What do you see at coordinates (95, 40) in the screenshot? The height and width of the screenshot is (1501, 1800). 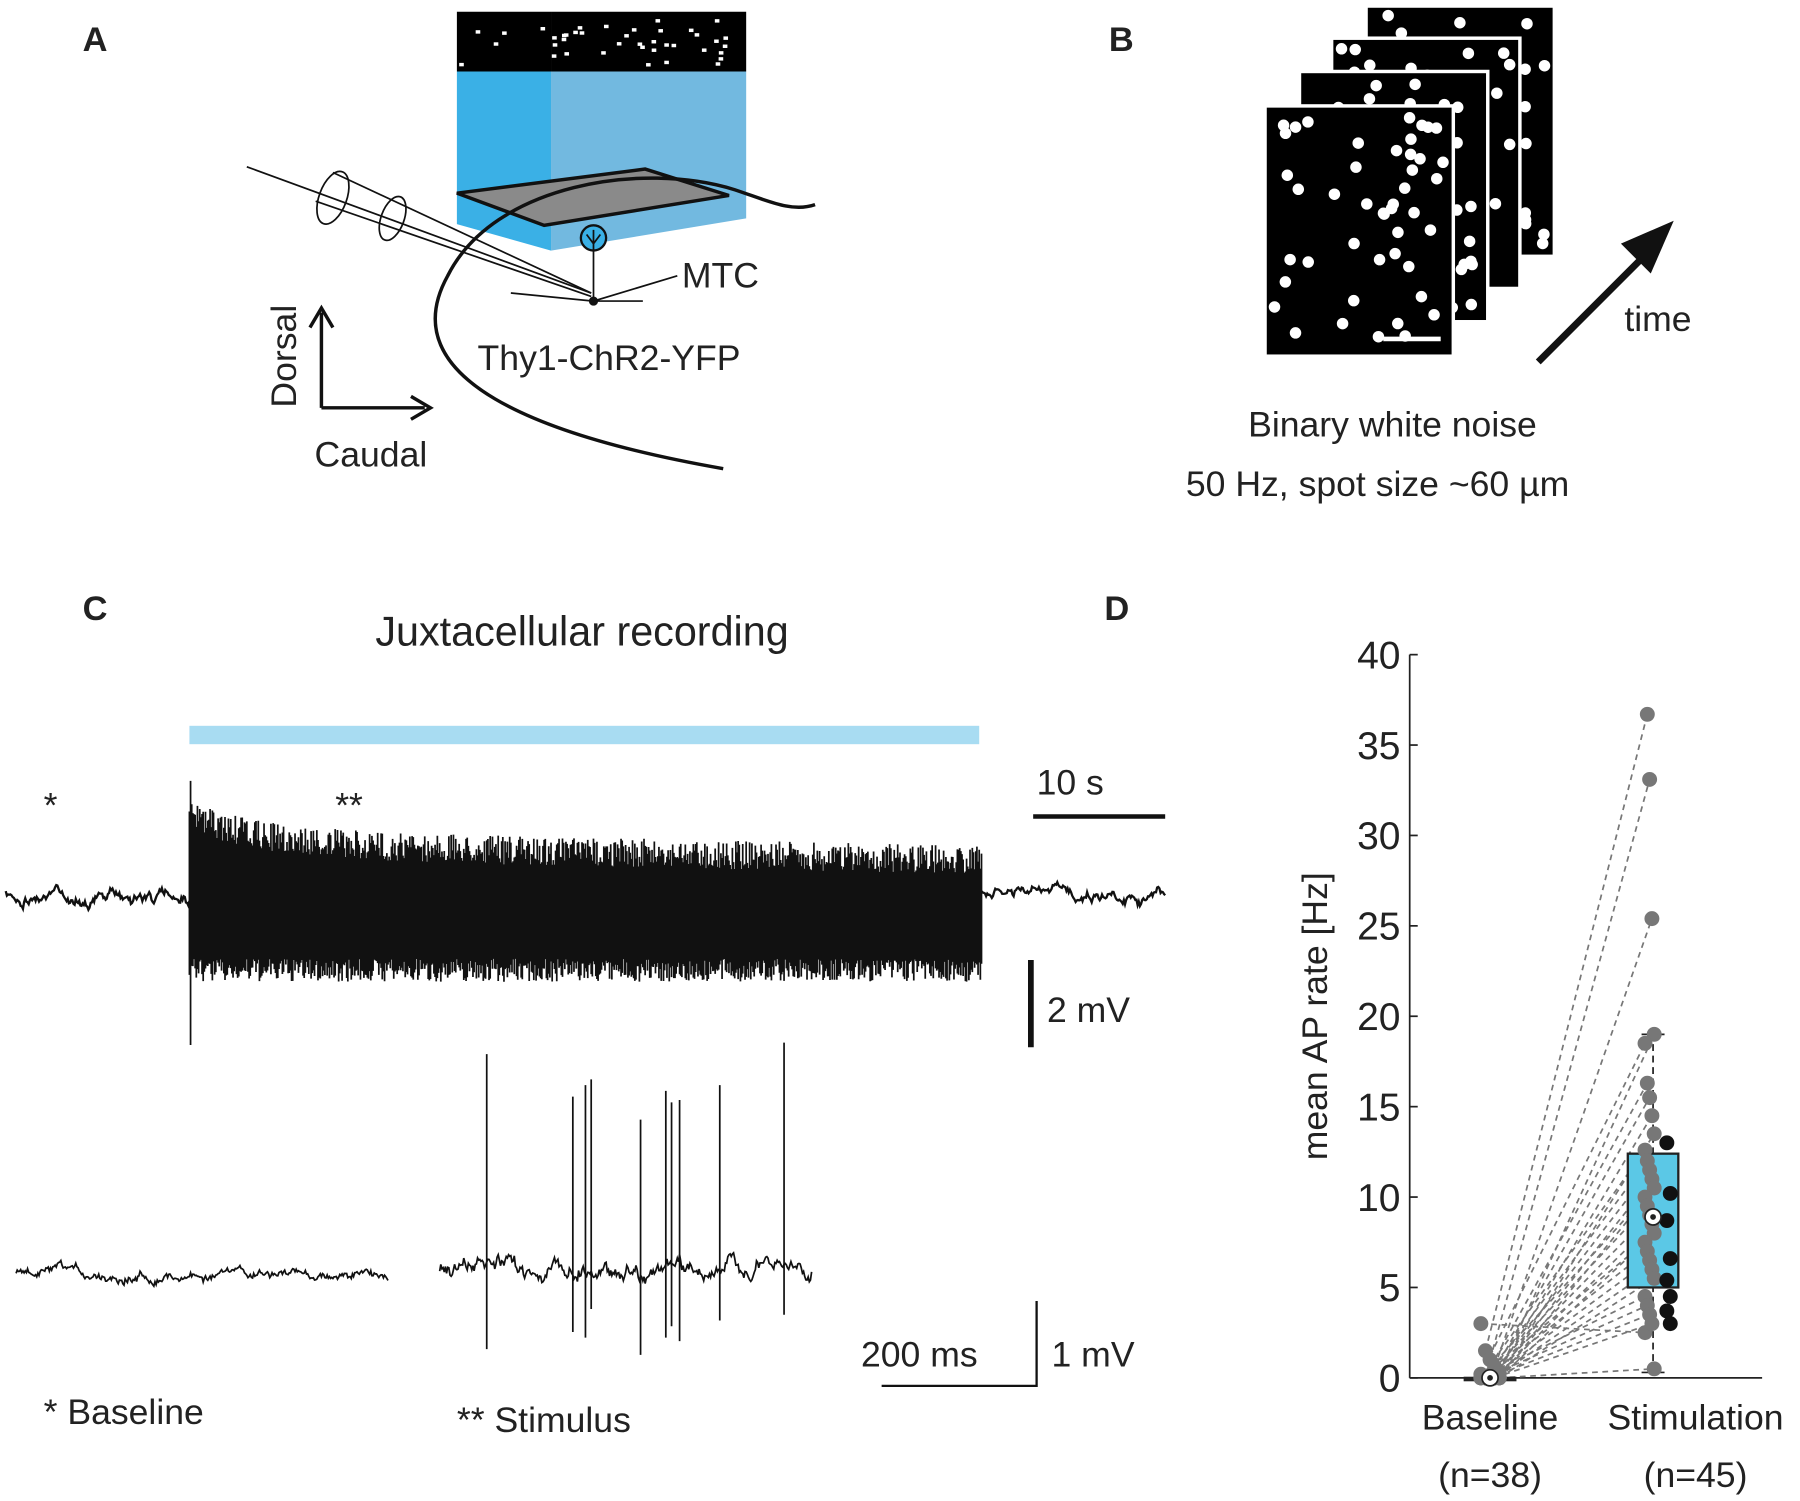 I see `panel-label: A` at bounding box center [95, 40].